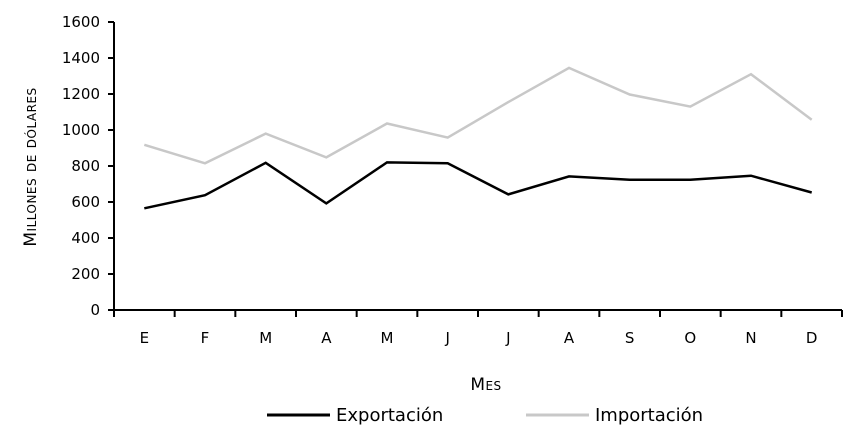 Image resolution: width=851 pixels, height=428 pixels. What do you see at coordinates (478, 185) in the screenshot?
I see `series-line-exportacion` at bounding box center [478, 185].